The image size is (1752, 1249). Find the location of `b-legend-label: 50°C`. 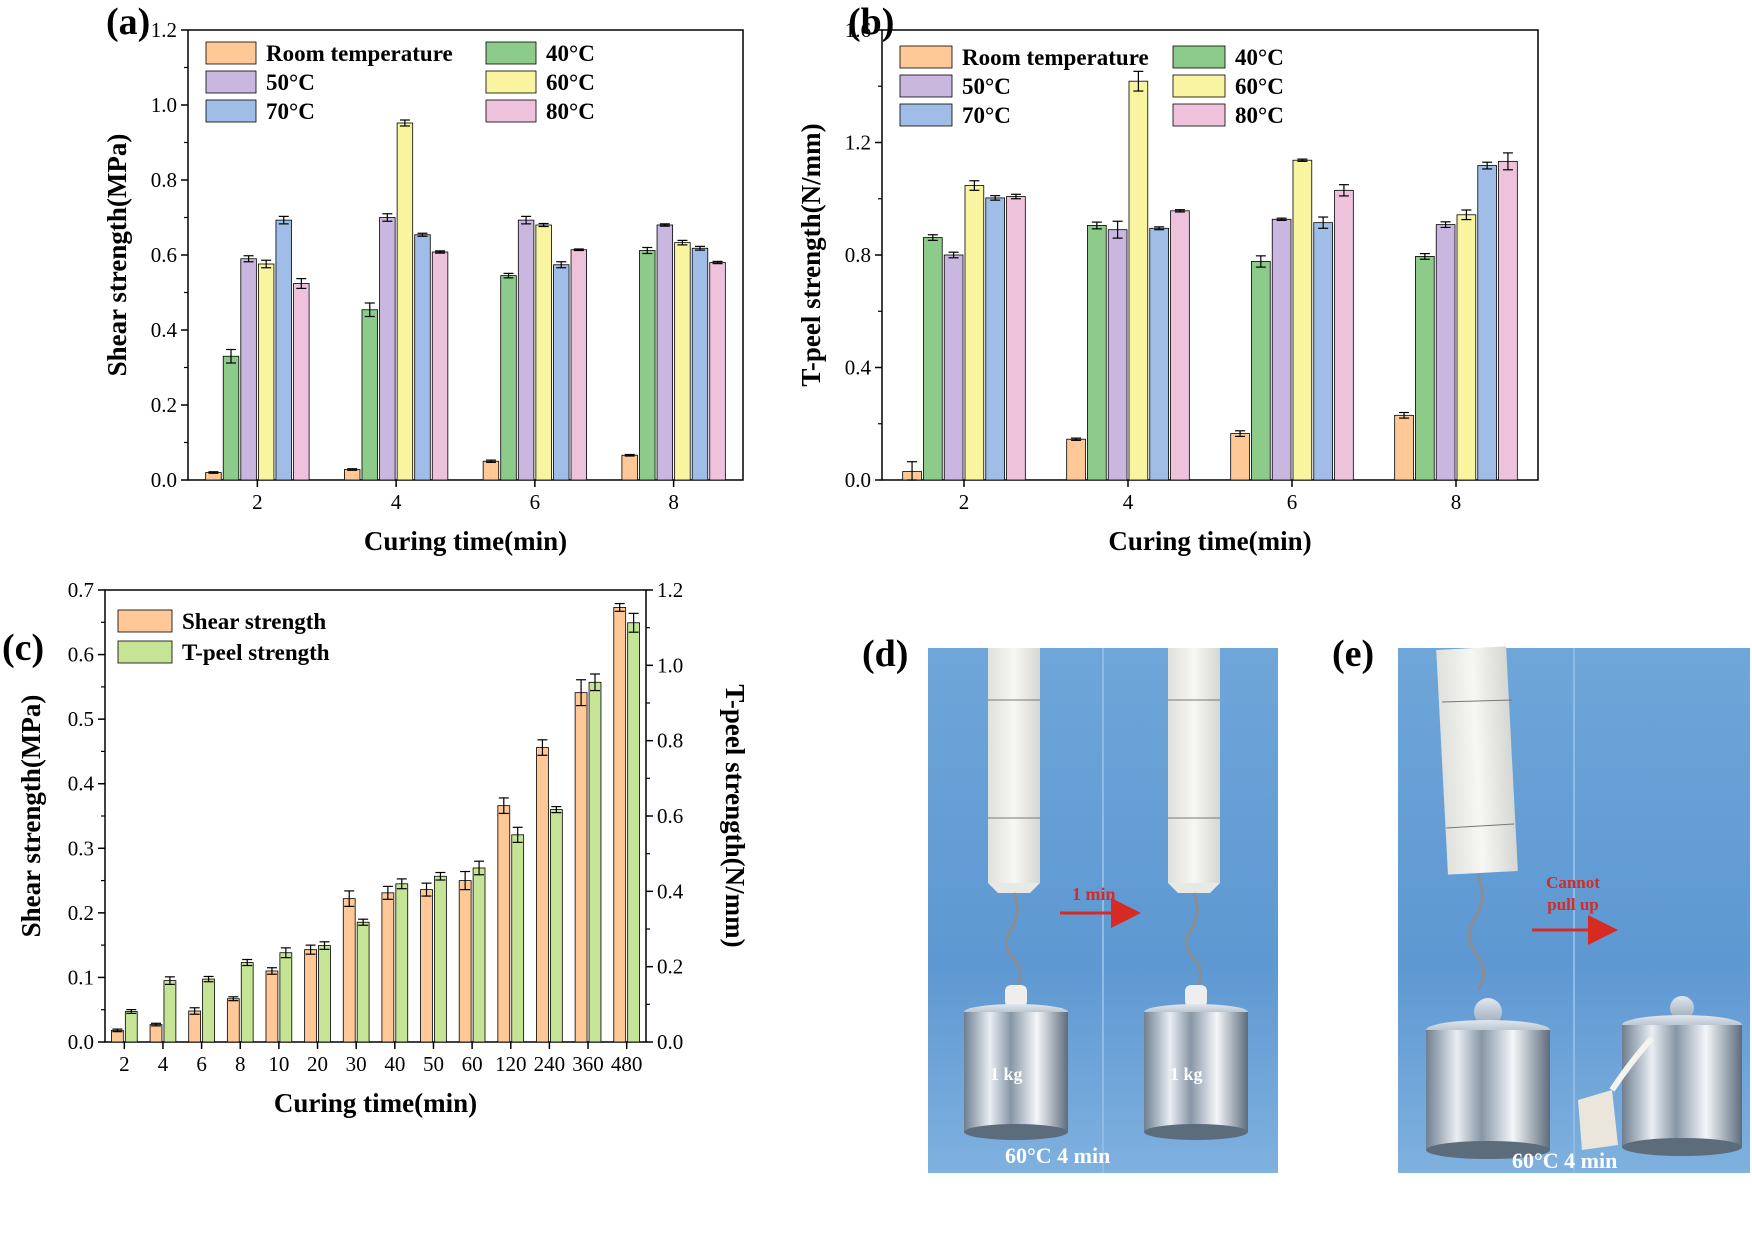

b-legend-label: 50°C is located at coordinates (986, 86).